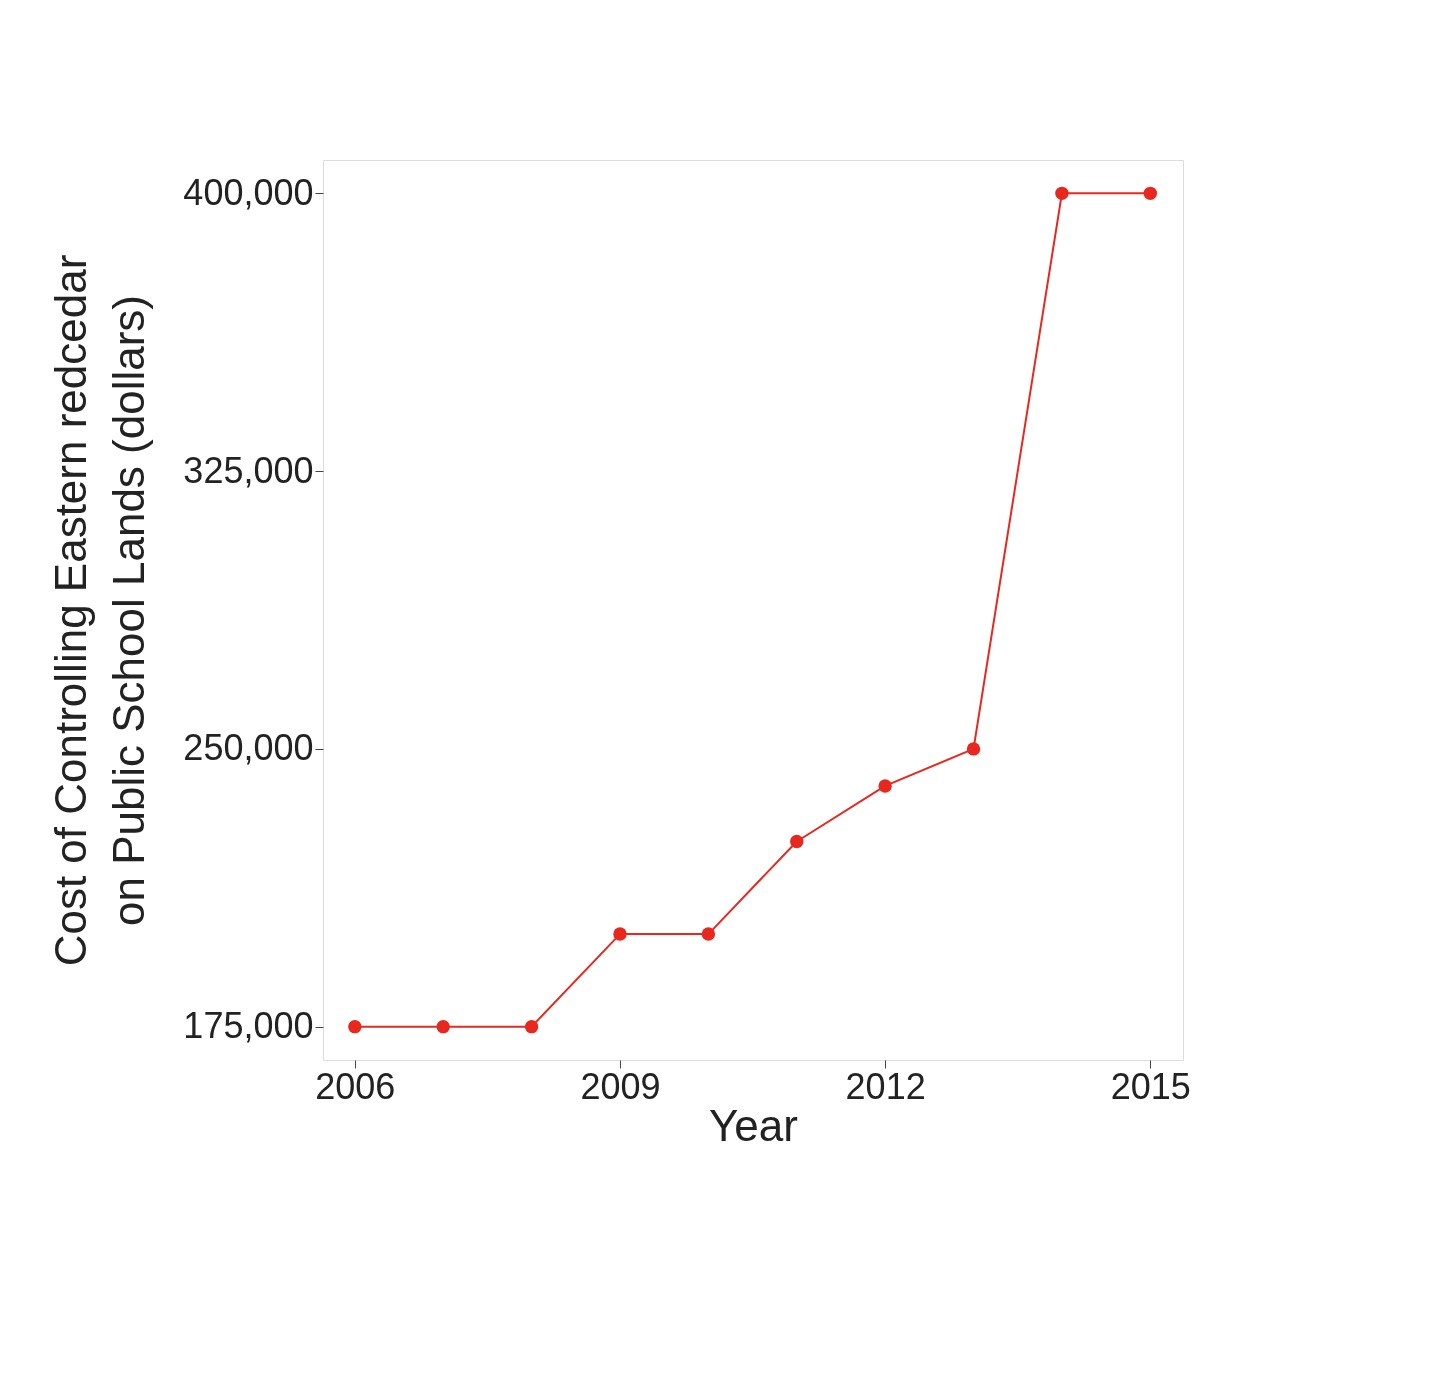  What do you see at coordinates (248, 470) in the screenshot?
I see `y-tick-label: 325,000` at bounding box center [248, 470].